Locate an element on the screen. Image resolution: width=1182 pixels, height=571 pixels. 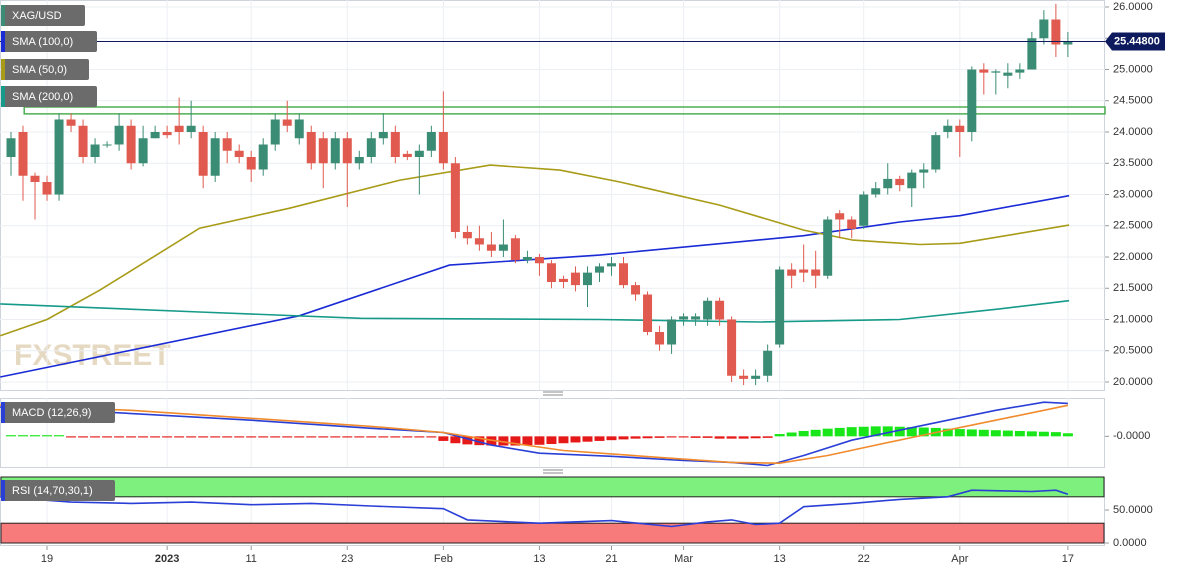
macd-panel is located at coordinates (552, 433).